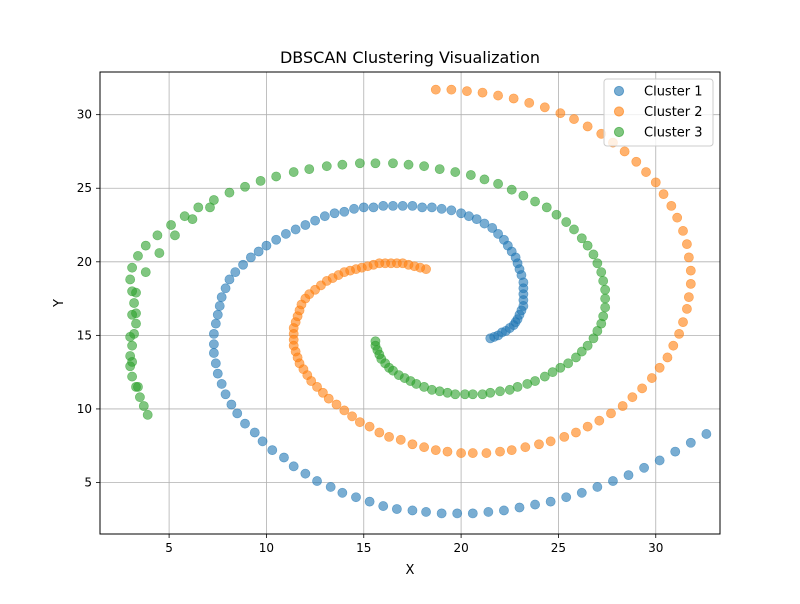 This screenshot has height=604, width=800. What do you see at coordinates (266, 548) in the screenshot?
I see `x-tick-label: 10` at bounding box center [266, 548].